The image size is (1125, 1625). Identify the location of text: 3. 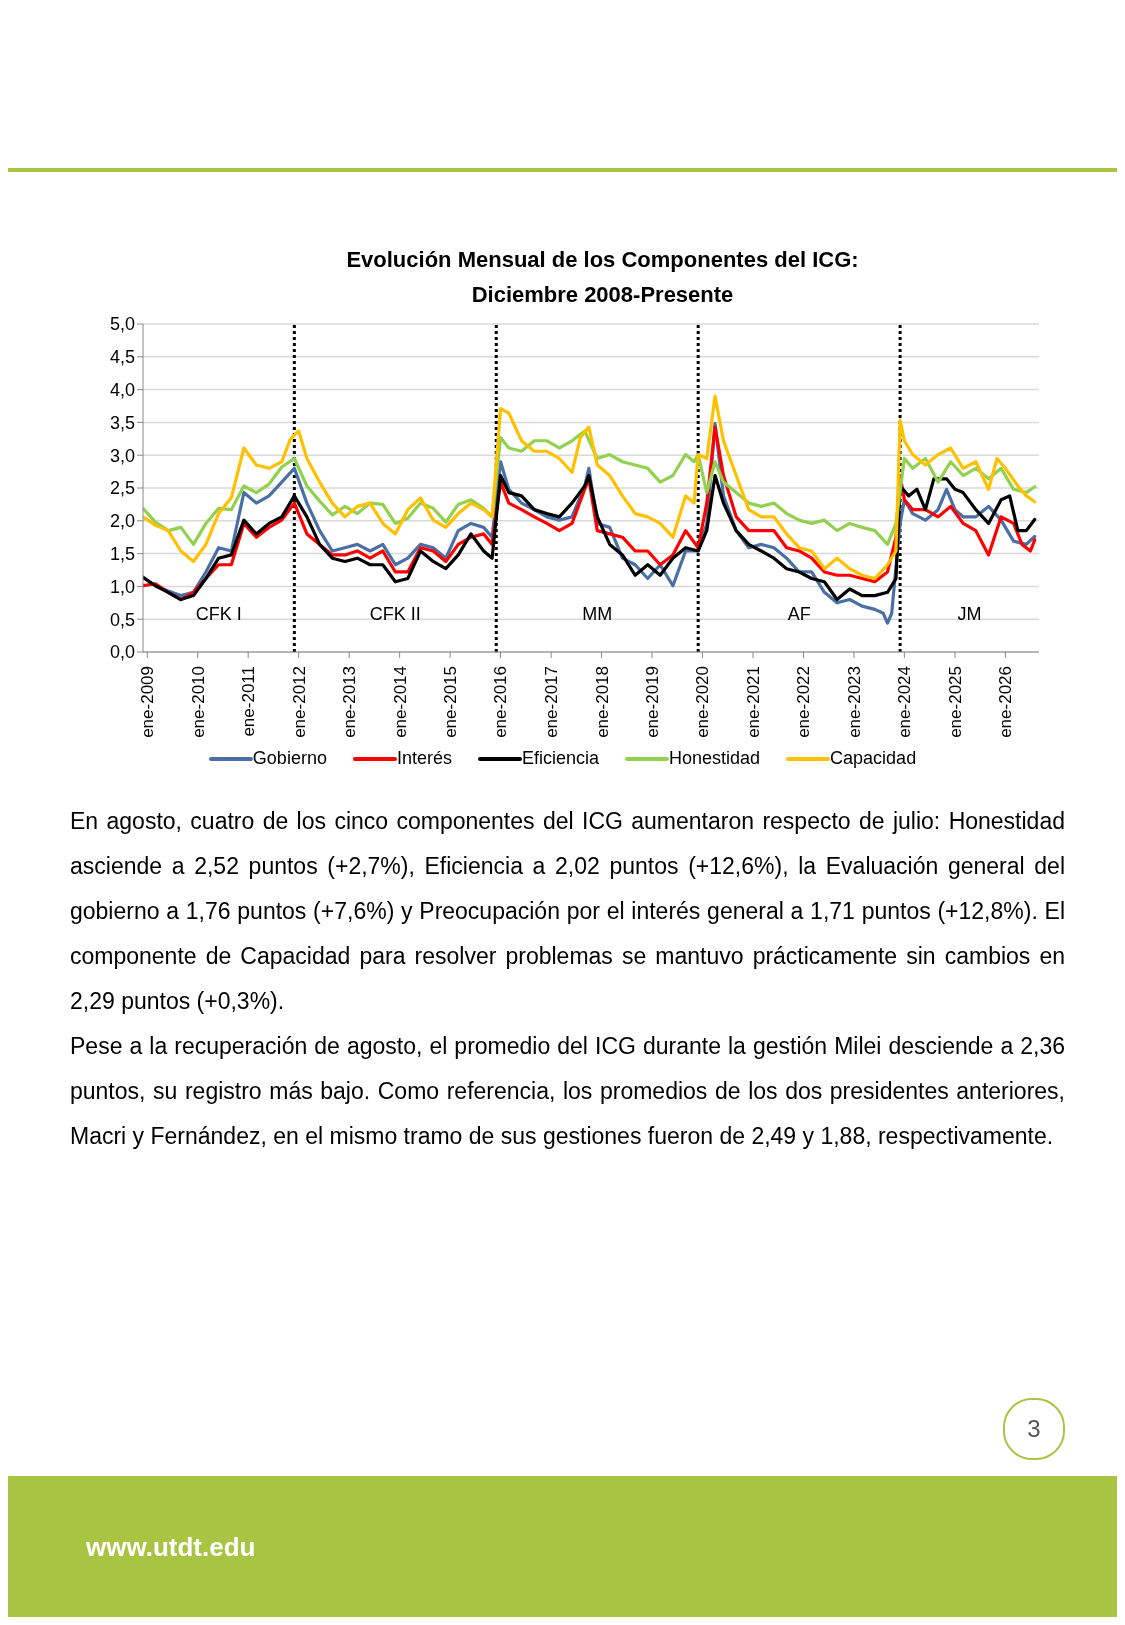
(1034, 1429).